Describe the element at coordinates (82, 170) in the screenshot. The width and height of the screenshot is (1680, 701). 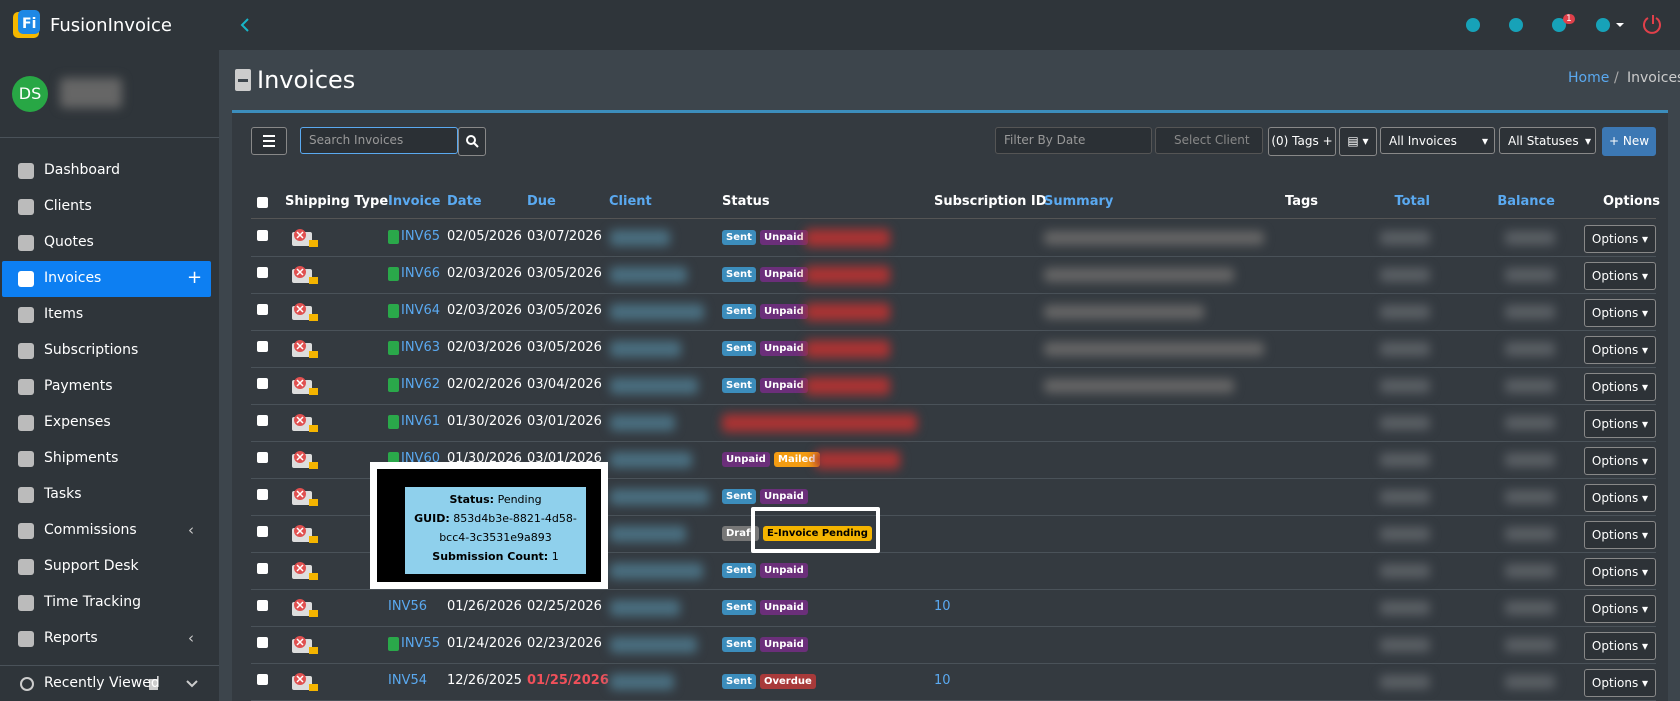
I see `nav-item: Dashboard` at that location.